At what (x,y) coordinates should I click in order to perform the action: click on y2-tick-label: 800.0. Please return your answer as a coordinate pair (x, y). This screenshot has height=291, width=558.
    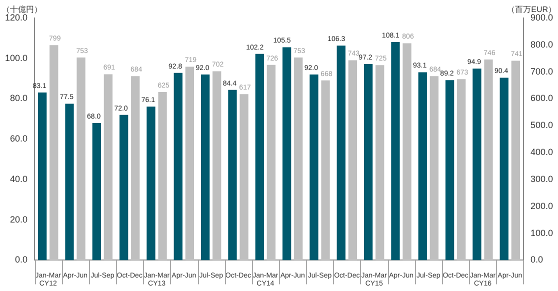
    Looking at the image, I should click on (542, 44).